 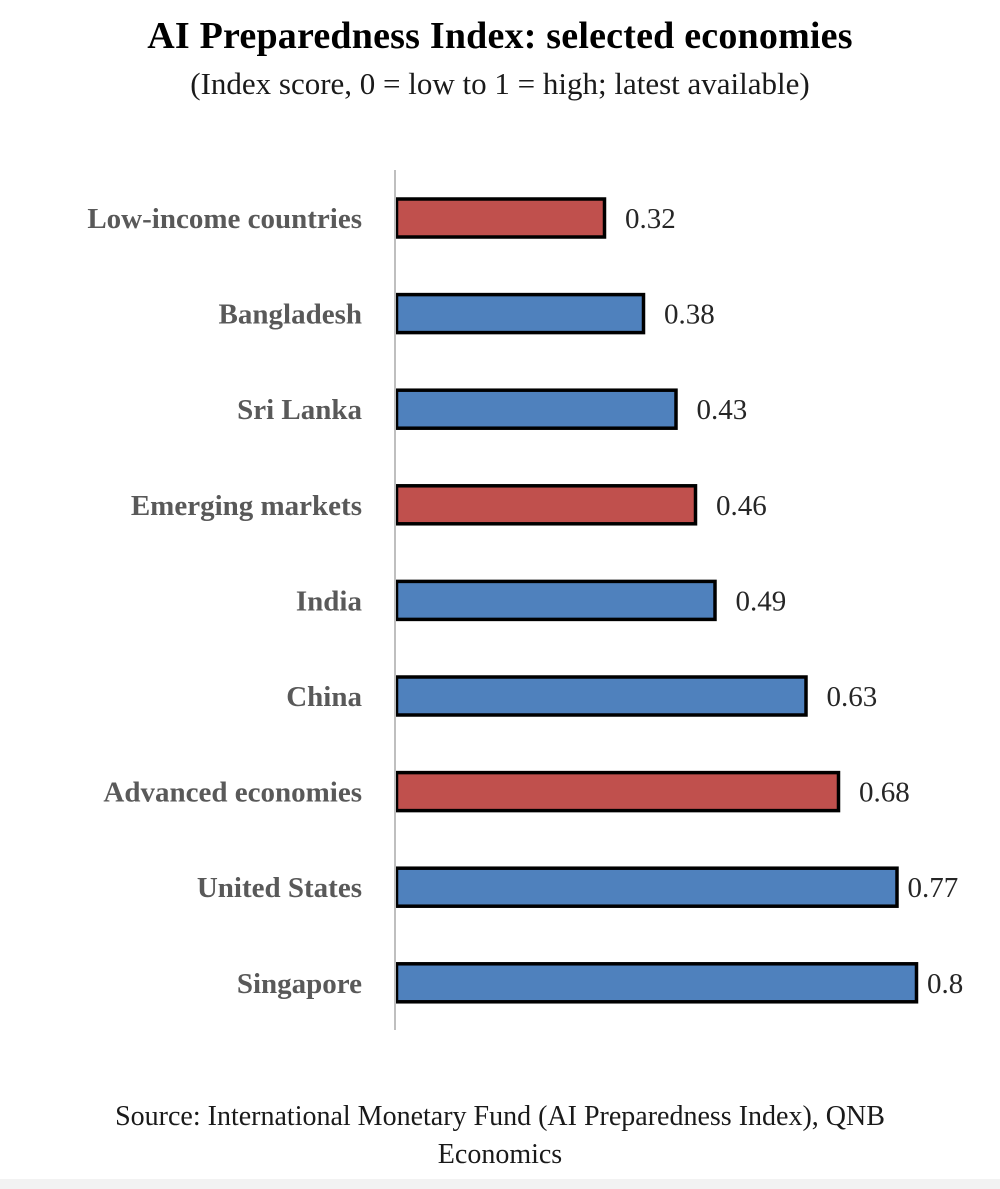 I want to click on value-label-1: 0.38, so click(x=689, y=315).